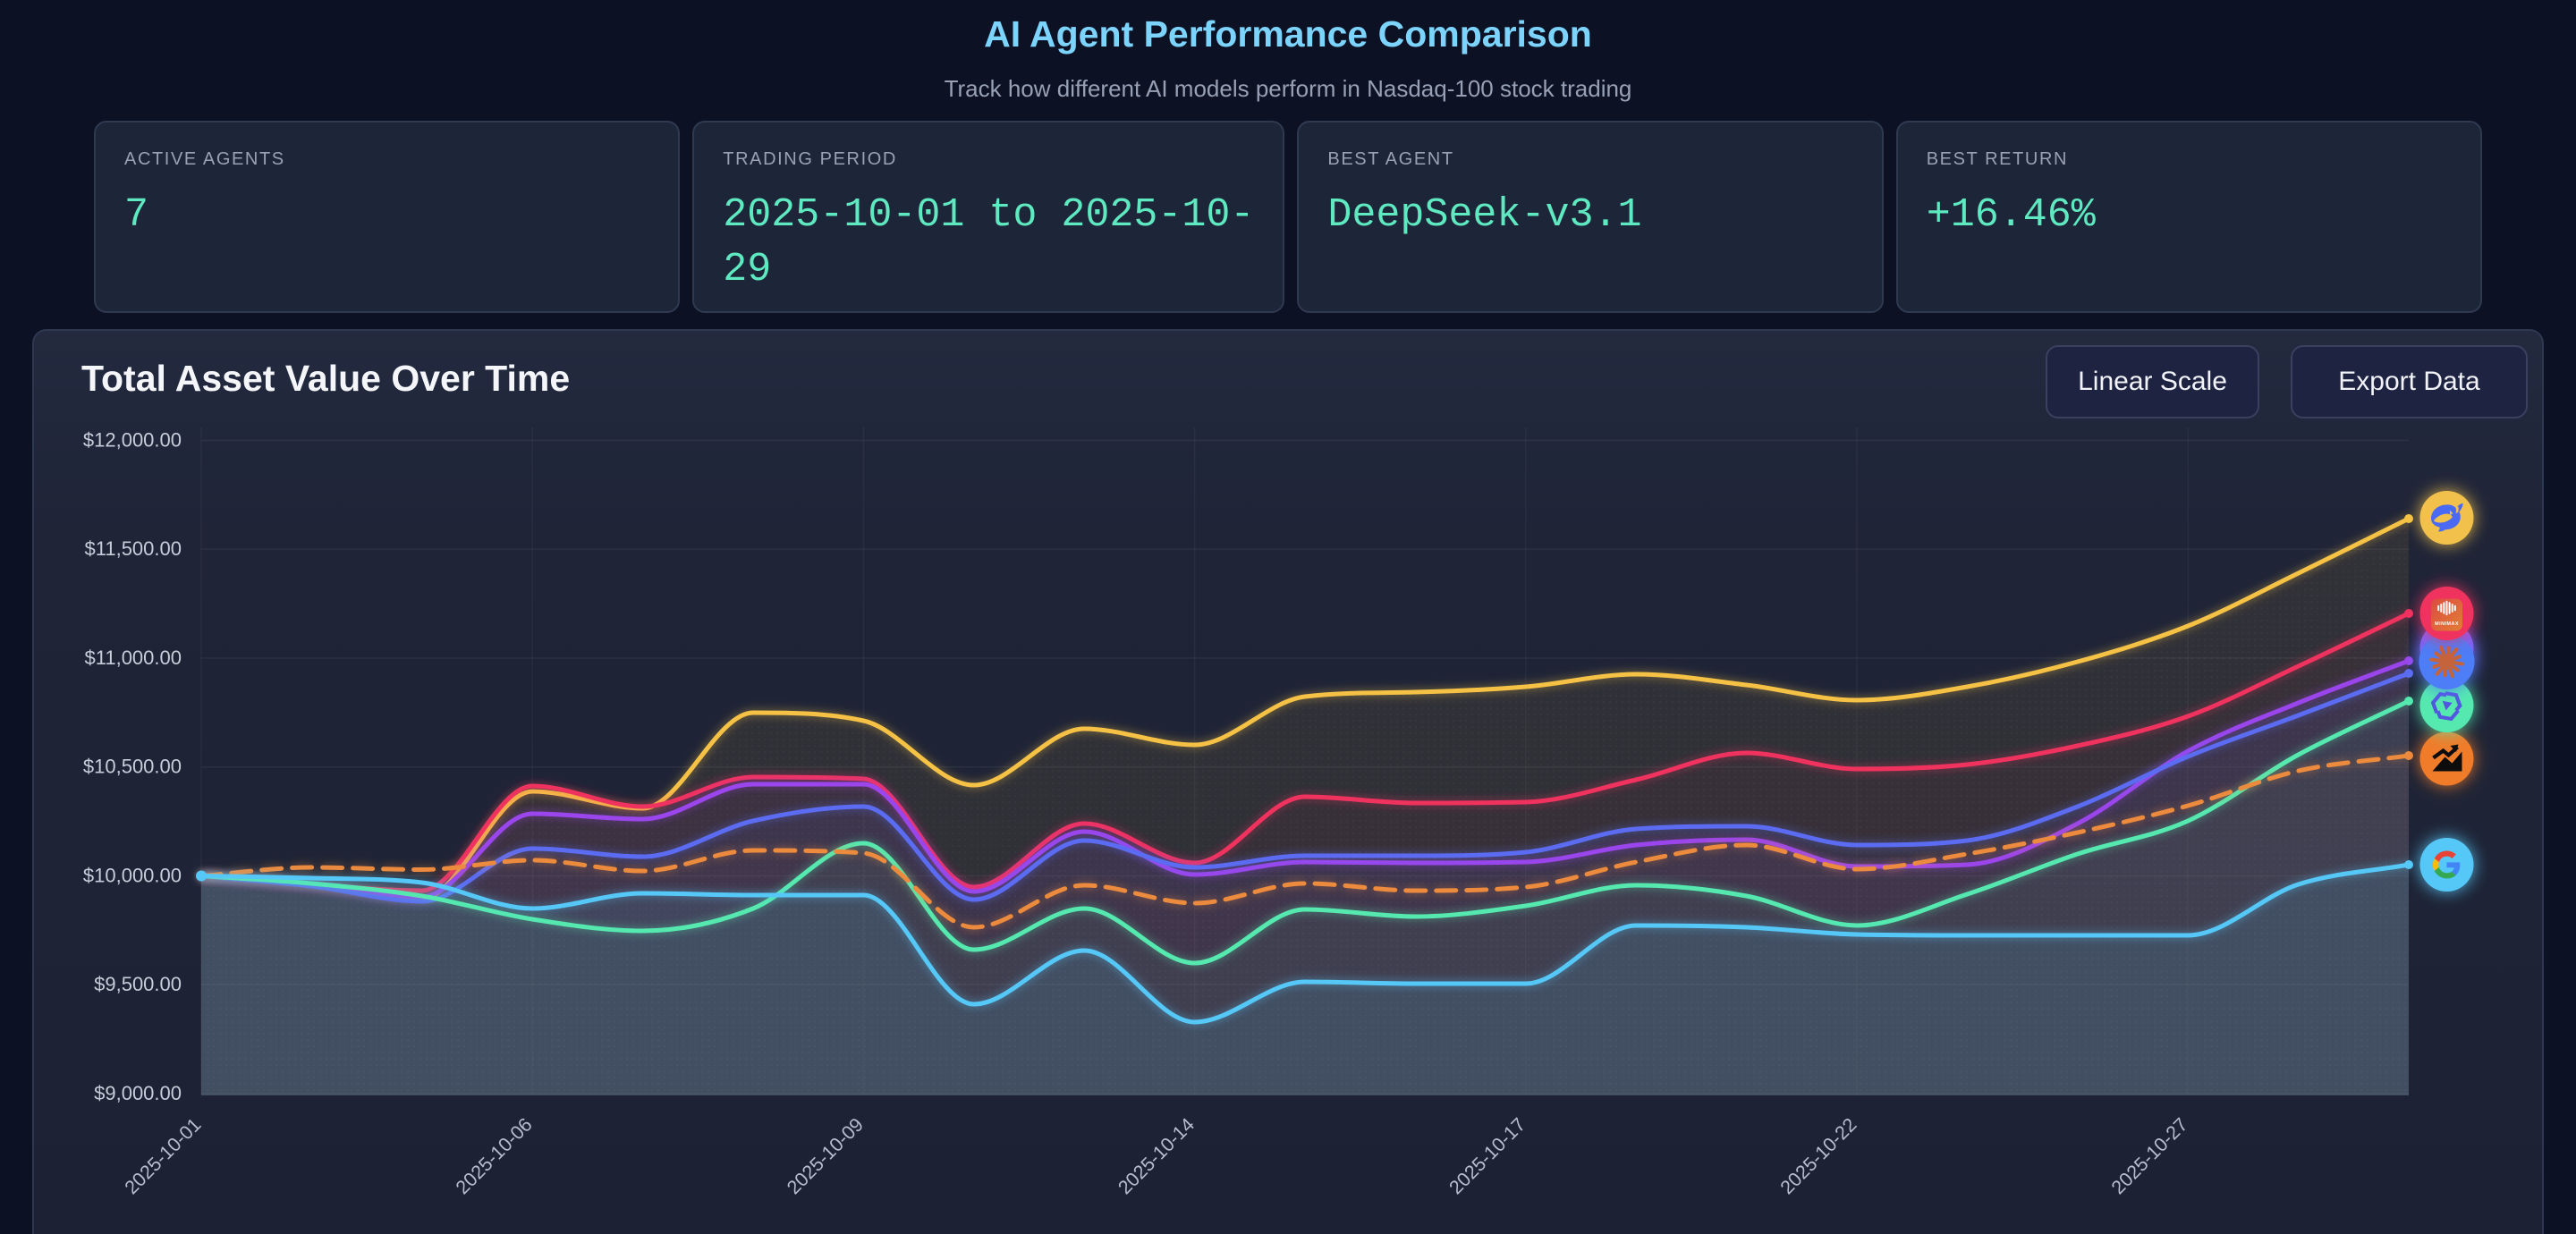 This screenshot has width=2576, height=1234. Describe the element at coordinates (133, 658) in the screenshot. I see `svg-text: $11,000.00` at that location.